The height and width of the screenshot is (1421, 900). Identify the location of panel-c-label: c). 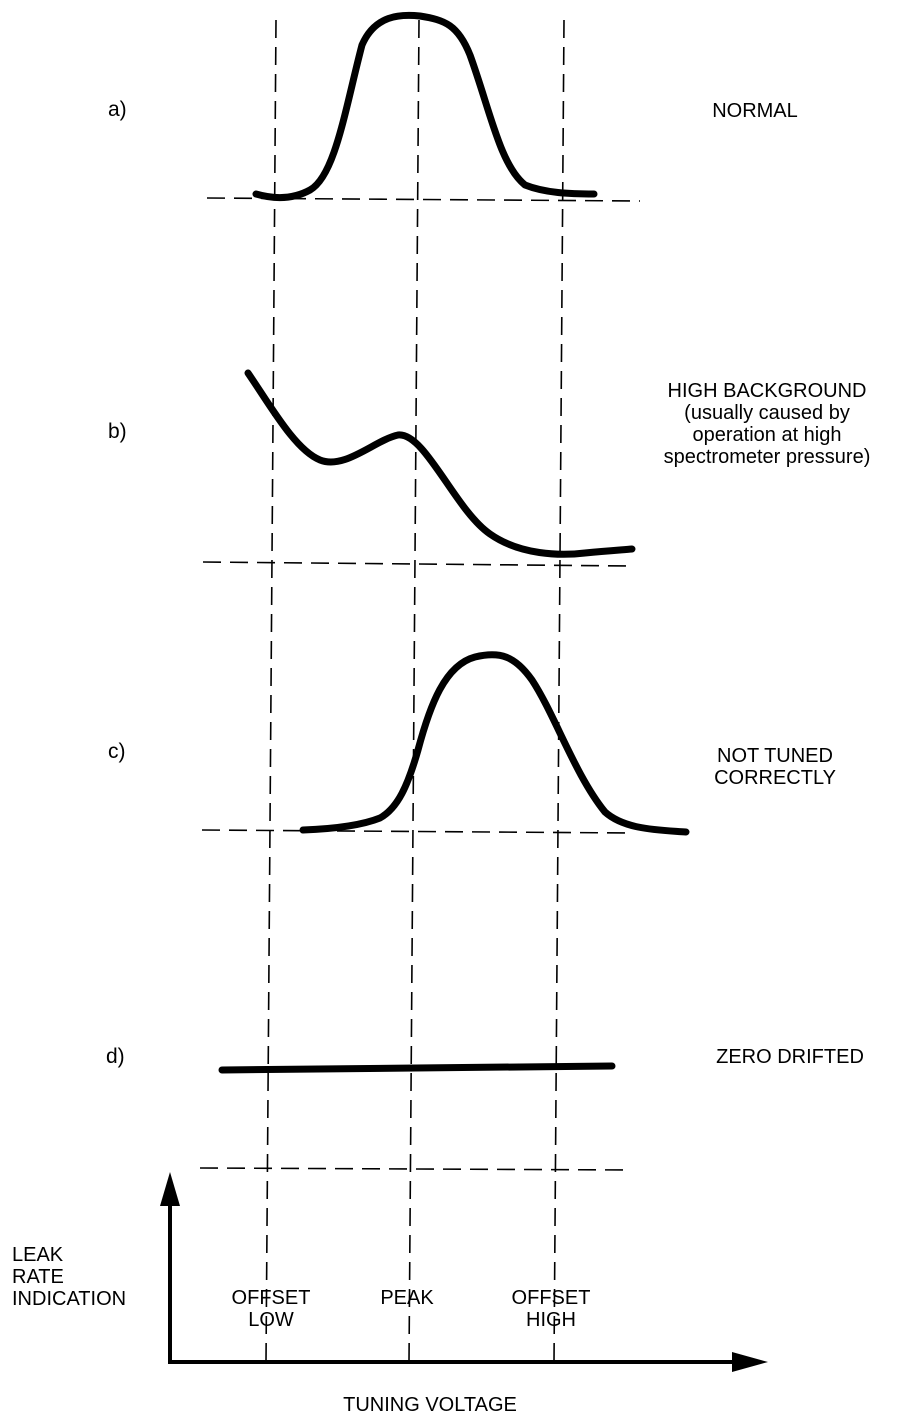
(117, 751).